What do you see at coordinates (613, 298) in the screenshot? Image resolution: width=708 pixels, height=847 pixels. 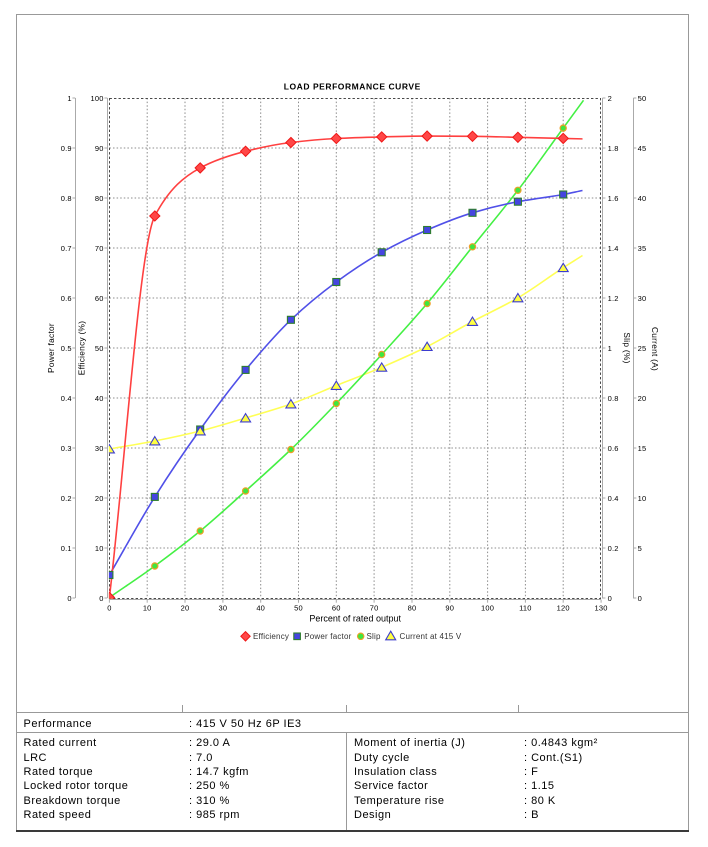 I see `svg-text: 1.2` at bounding box center [613, 298].